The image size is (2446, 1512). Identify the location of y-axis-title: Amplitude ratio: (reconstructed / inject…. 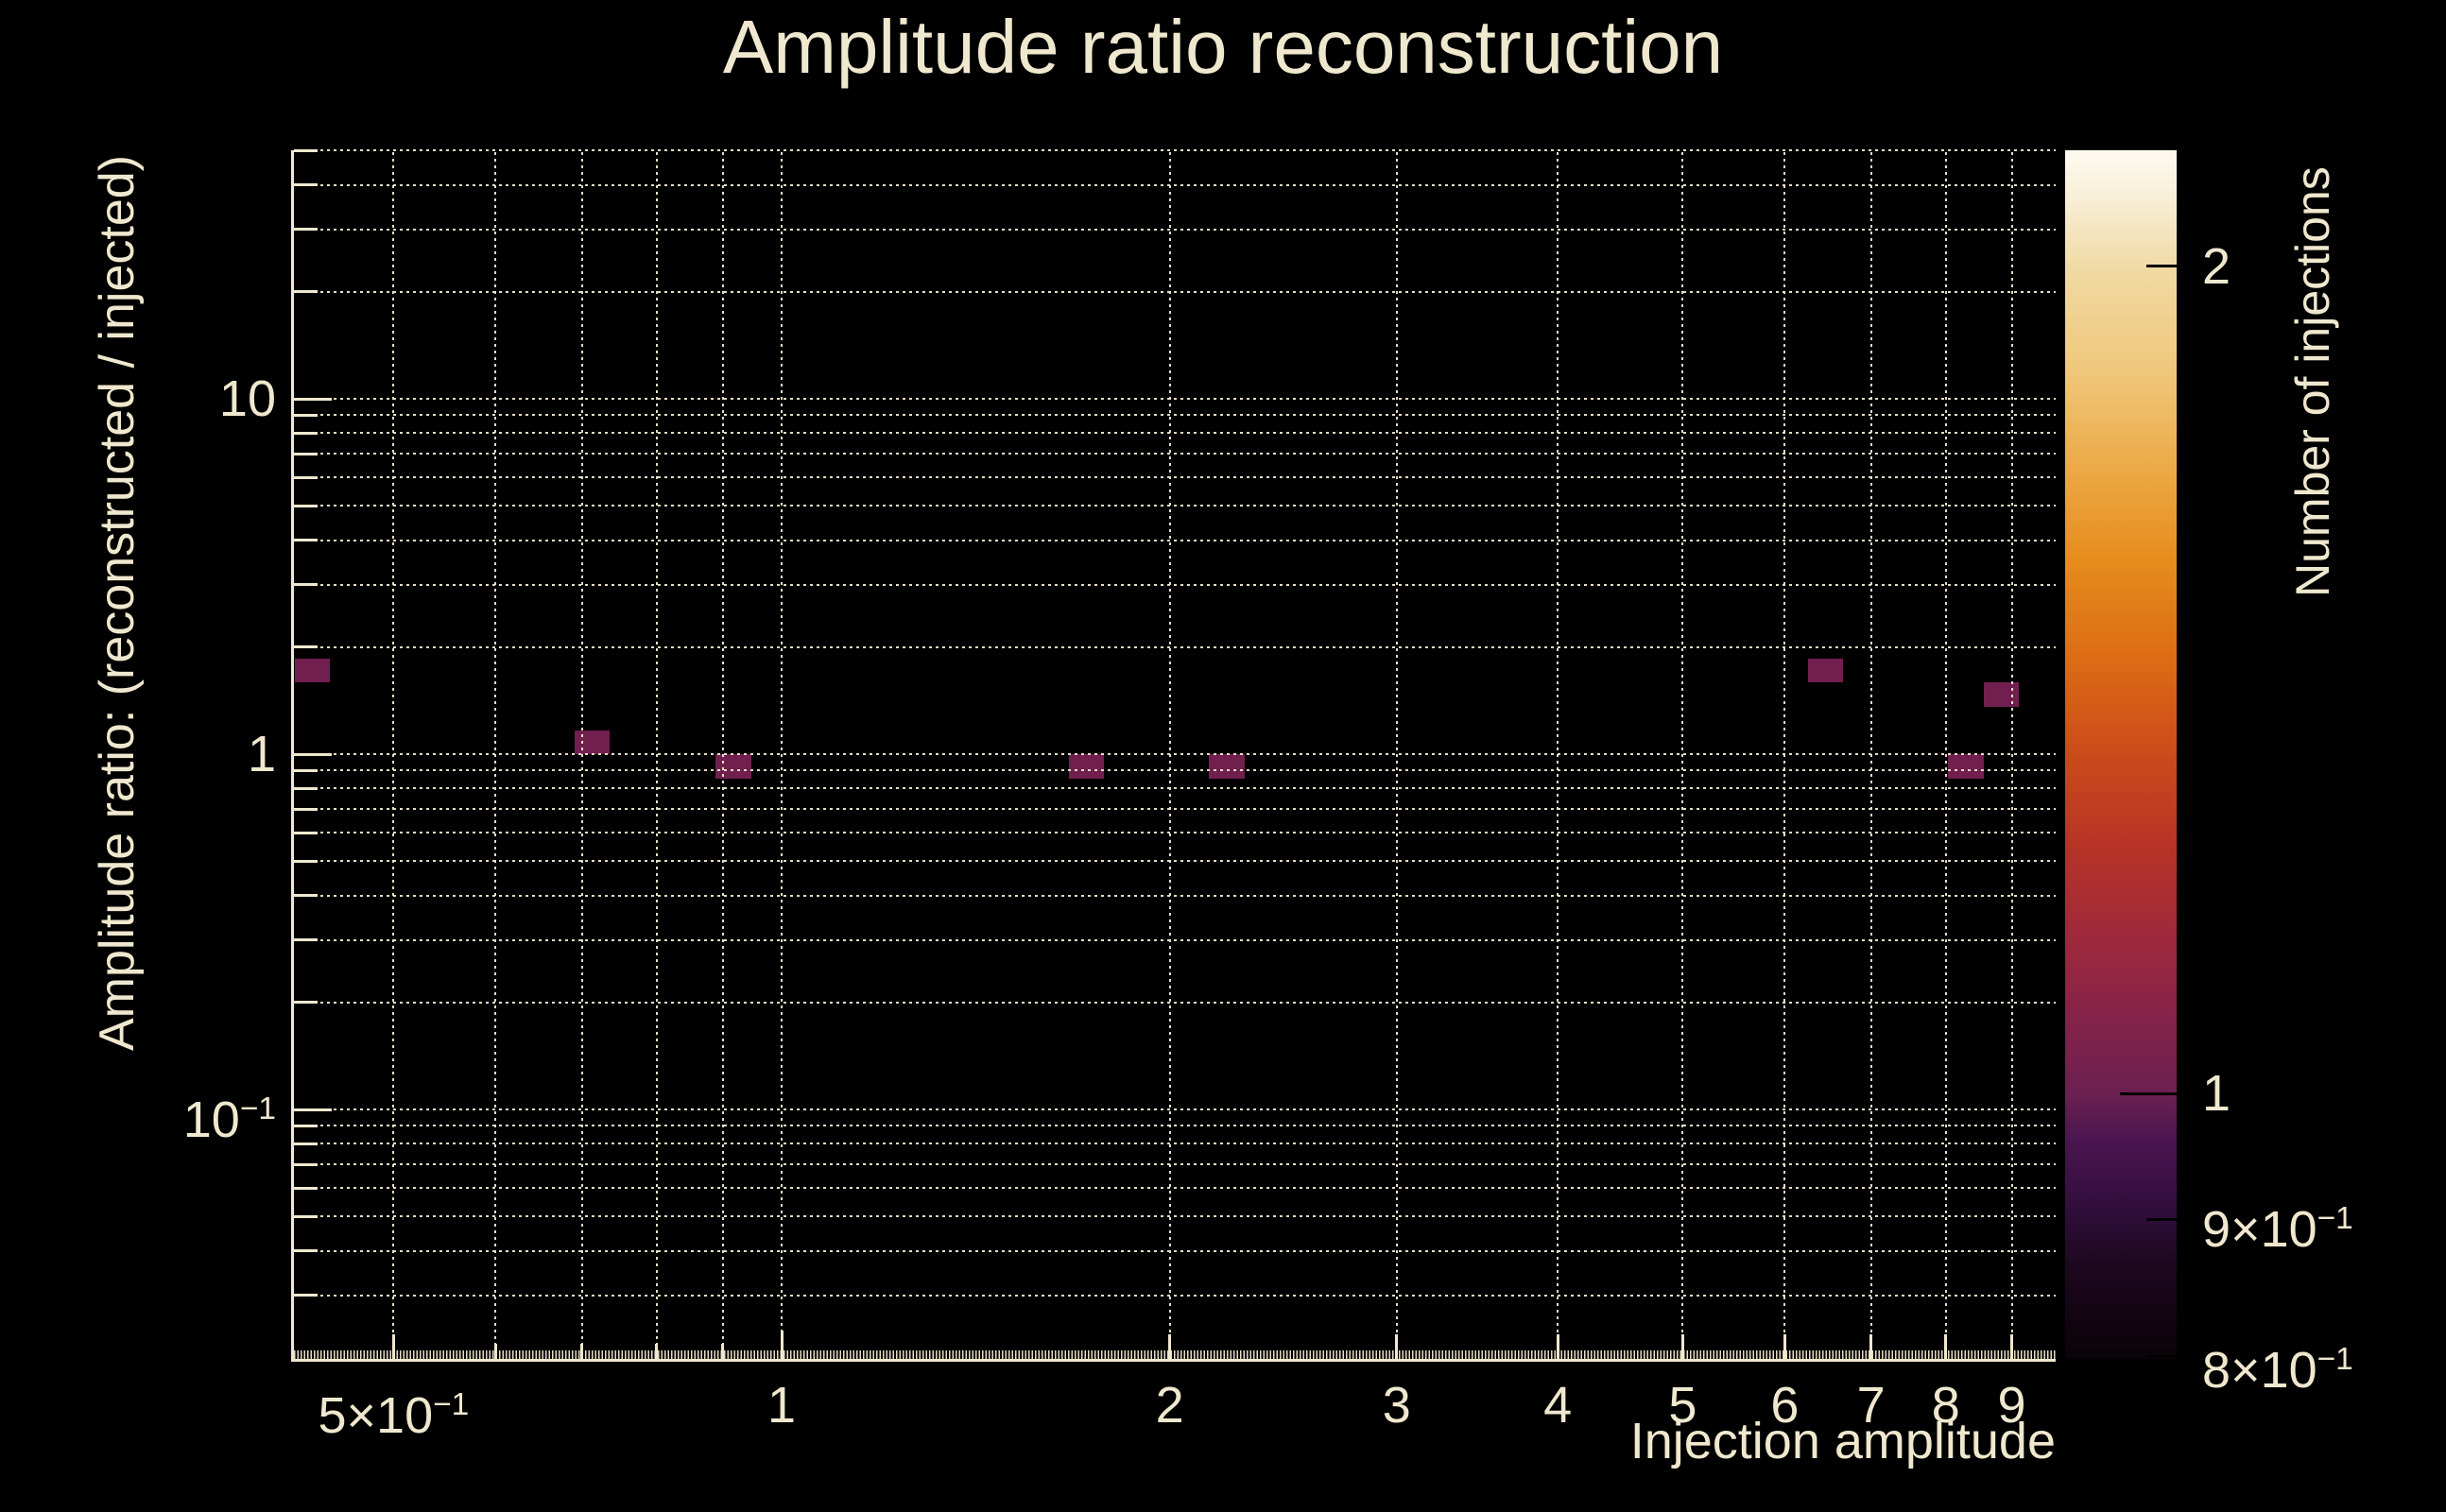
(117, 603).